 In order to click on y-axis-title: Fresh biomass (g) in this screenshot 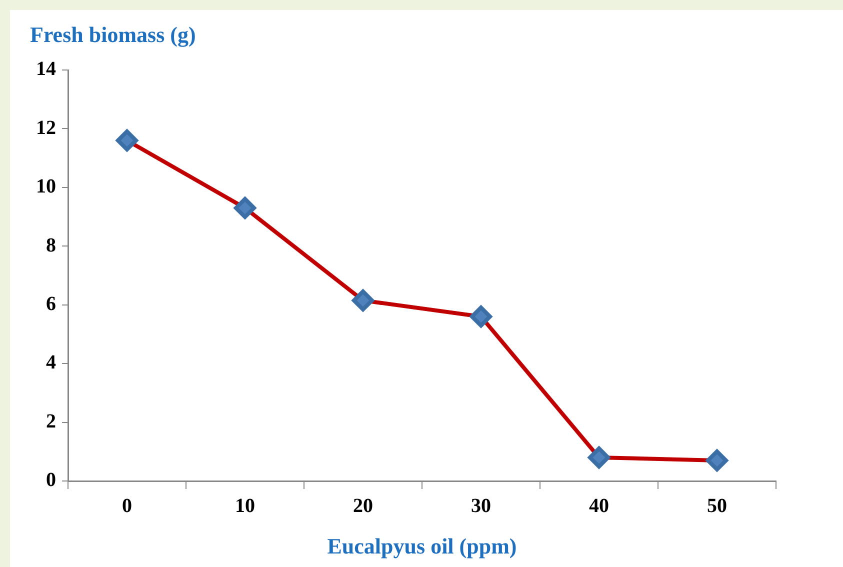, I will do `click(113, 35)`.